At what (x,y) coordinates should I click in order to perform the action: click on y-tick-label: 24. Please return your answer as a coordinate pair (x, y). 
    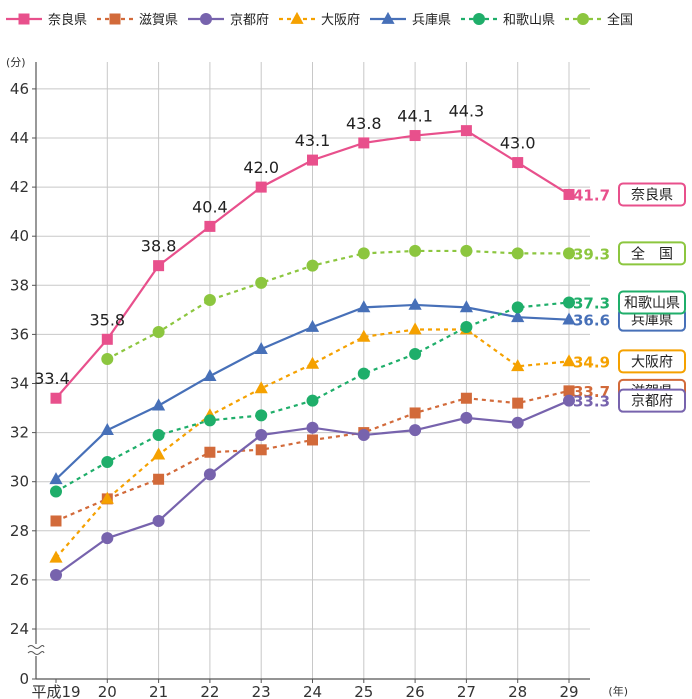
    Looking at the image, I should click on (19, 629).